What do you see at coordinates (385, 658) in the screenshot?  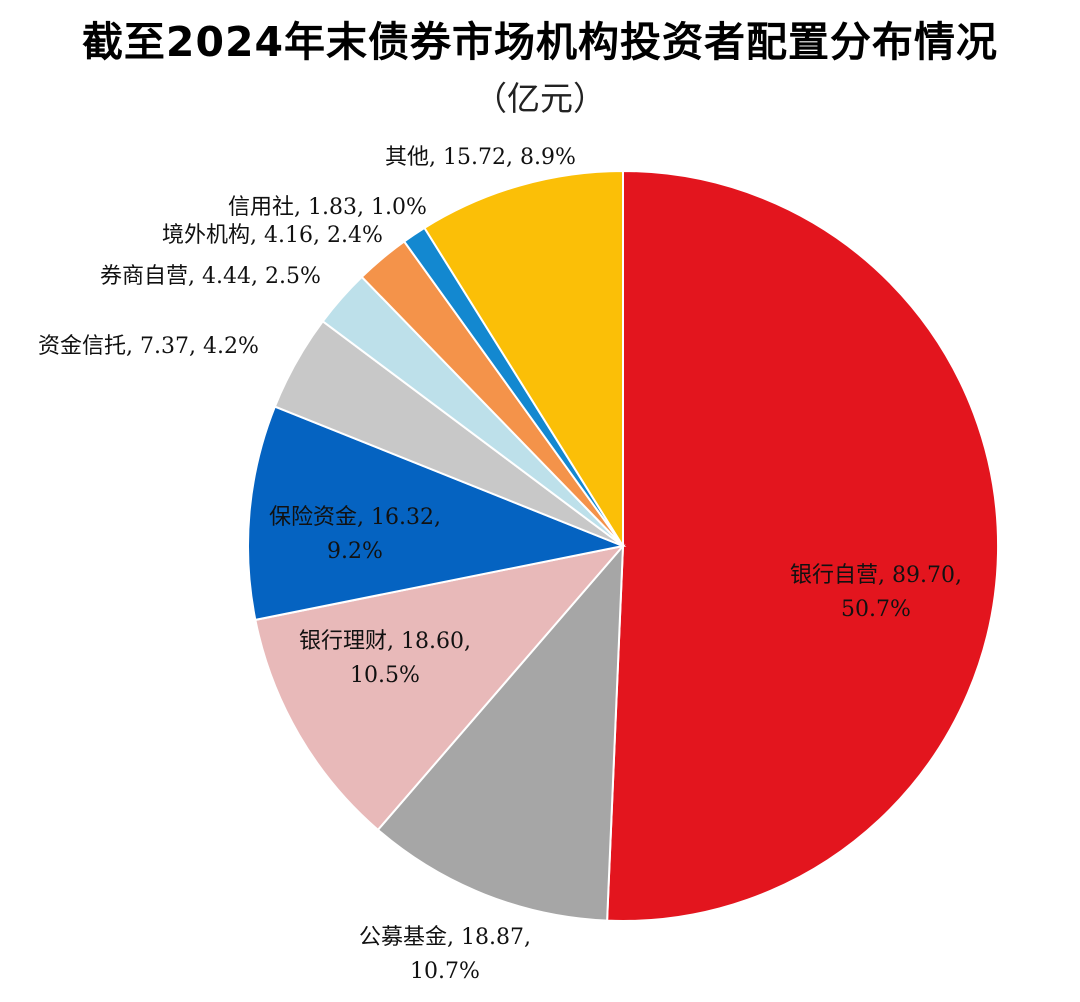 I see `slice-label: 银行理财, 18.60, 10.5%` at bounding box center [385, 658].